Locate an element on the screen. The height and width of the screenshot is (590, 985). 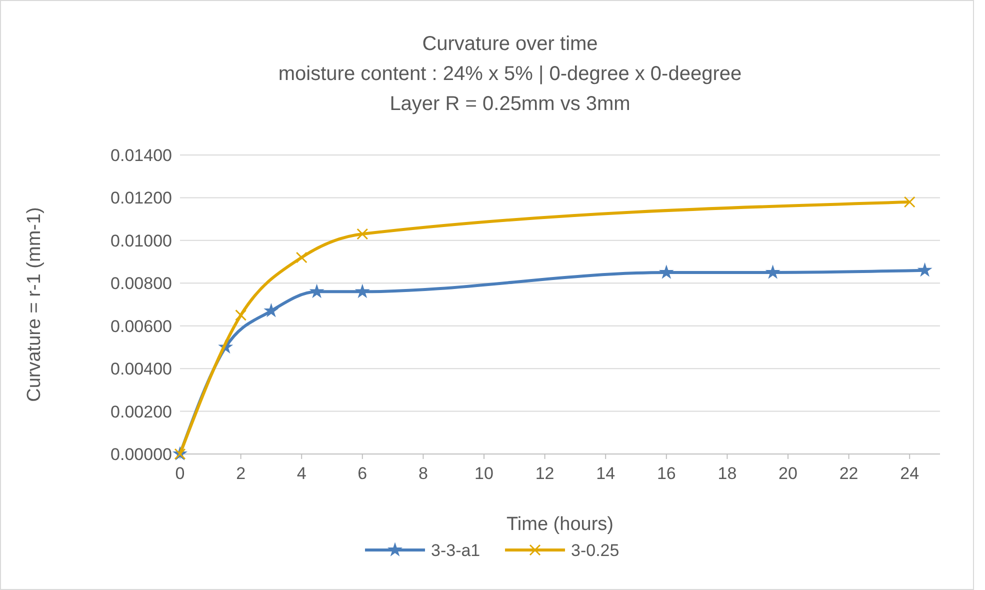
y-tick-label: 0.00600 is located at coordinates (141, 326).